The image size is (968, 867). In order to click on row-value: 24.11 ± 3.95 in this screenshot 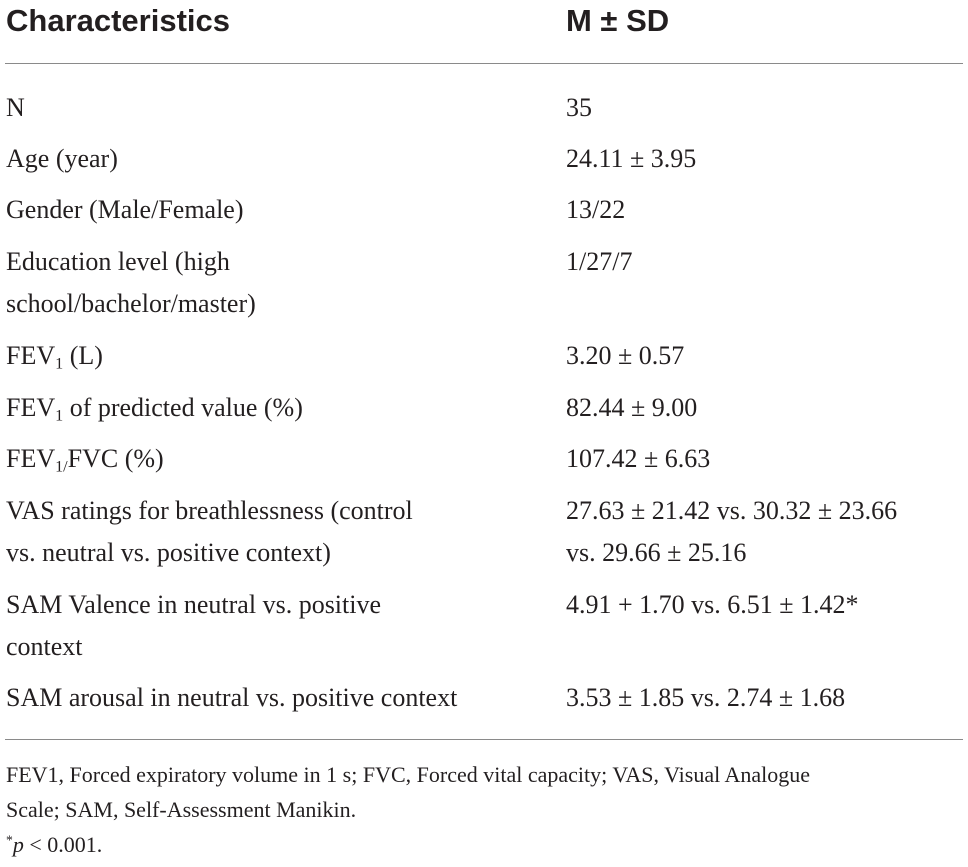, I will do `click(766, 159)`.